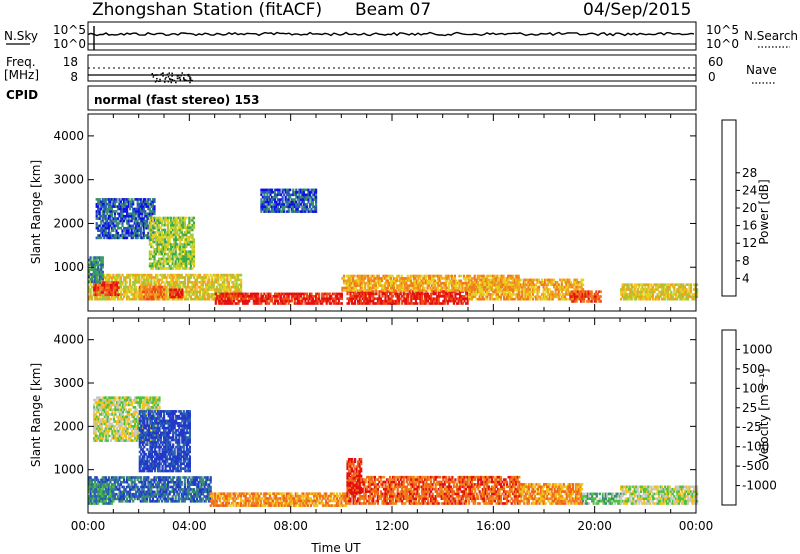  What do you see at coordinates (722, 30) in the screenshot?
I see `nsearch-tick-high: 10^5` at bounding box center [722, 30].